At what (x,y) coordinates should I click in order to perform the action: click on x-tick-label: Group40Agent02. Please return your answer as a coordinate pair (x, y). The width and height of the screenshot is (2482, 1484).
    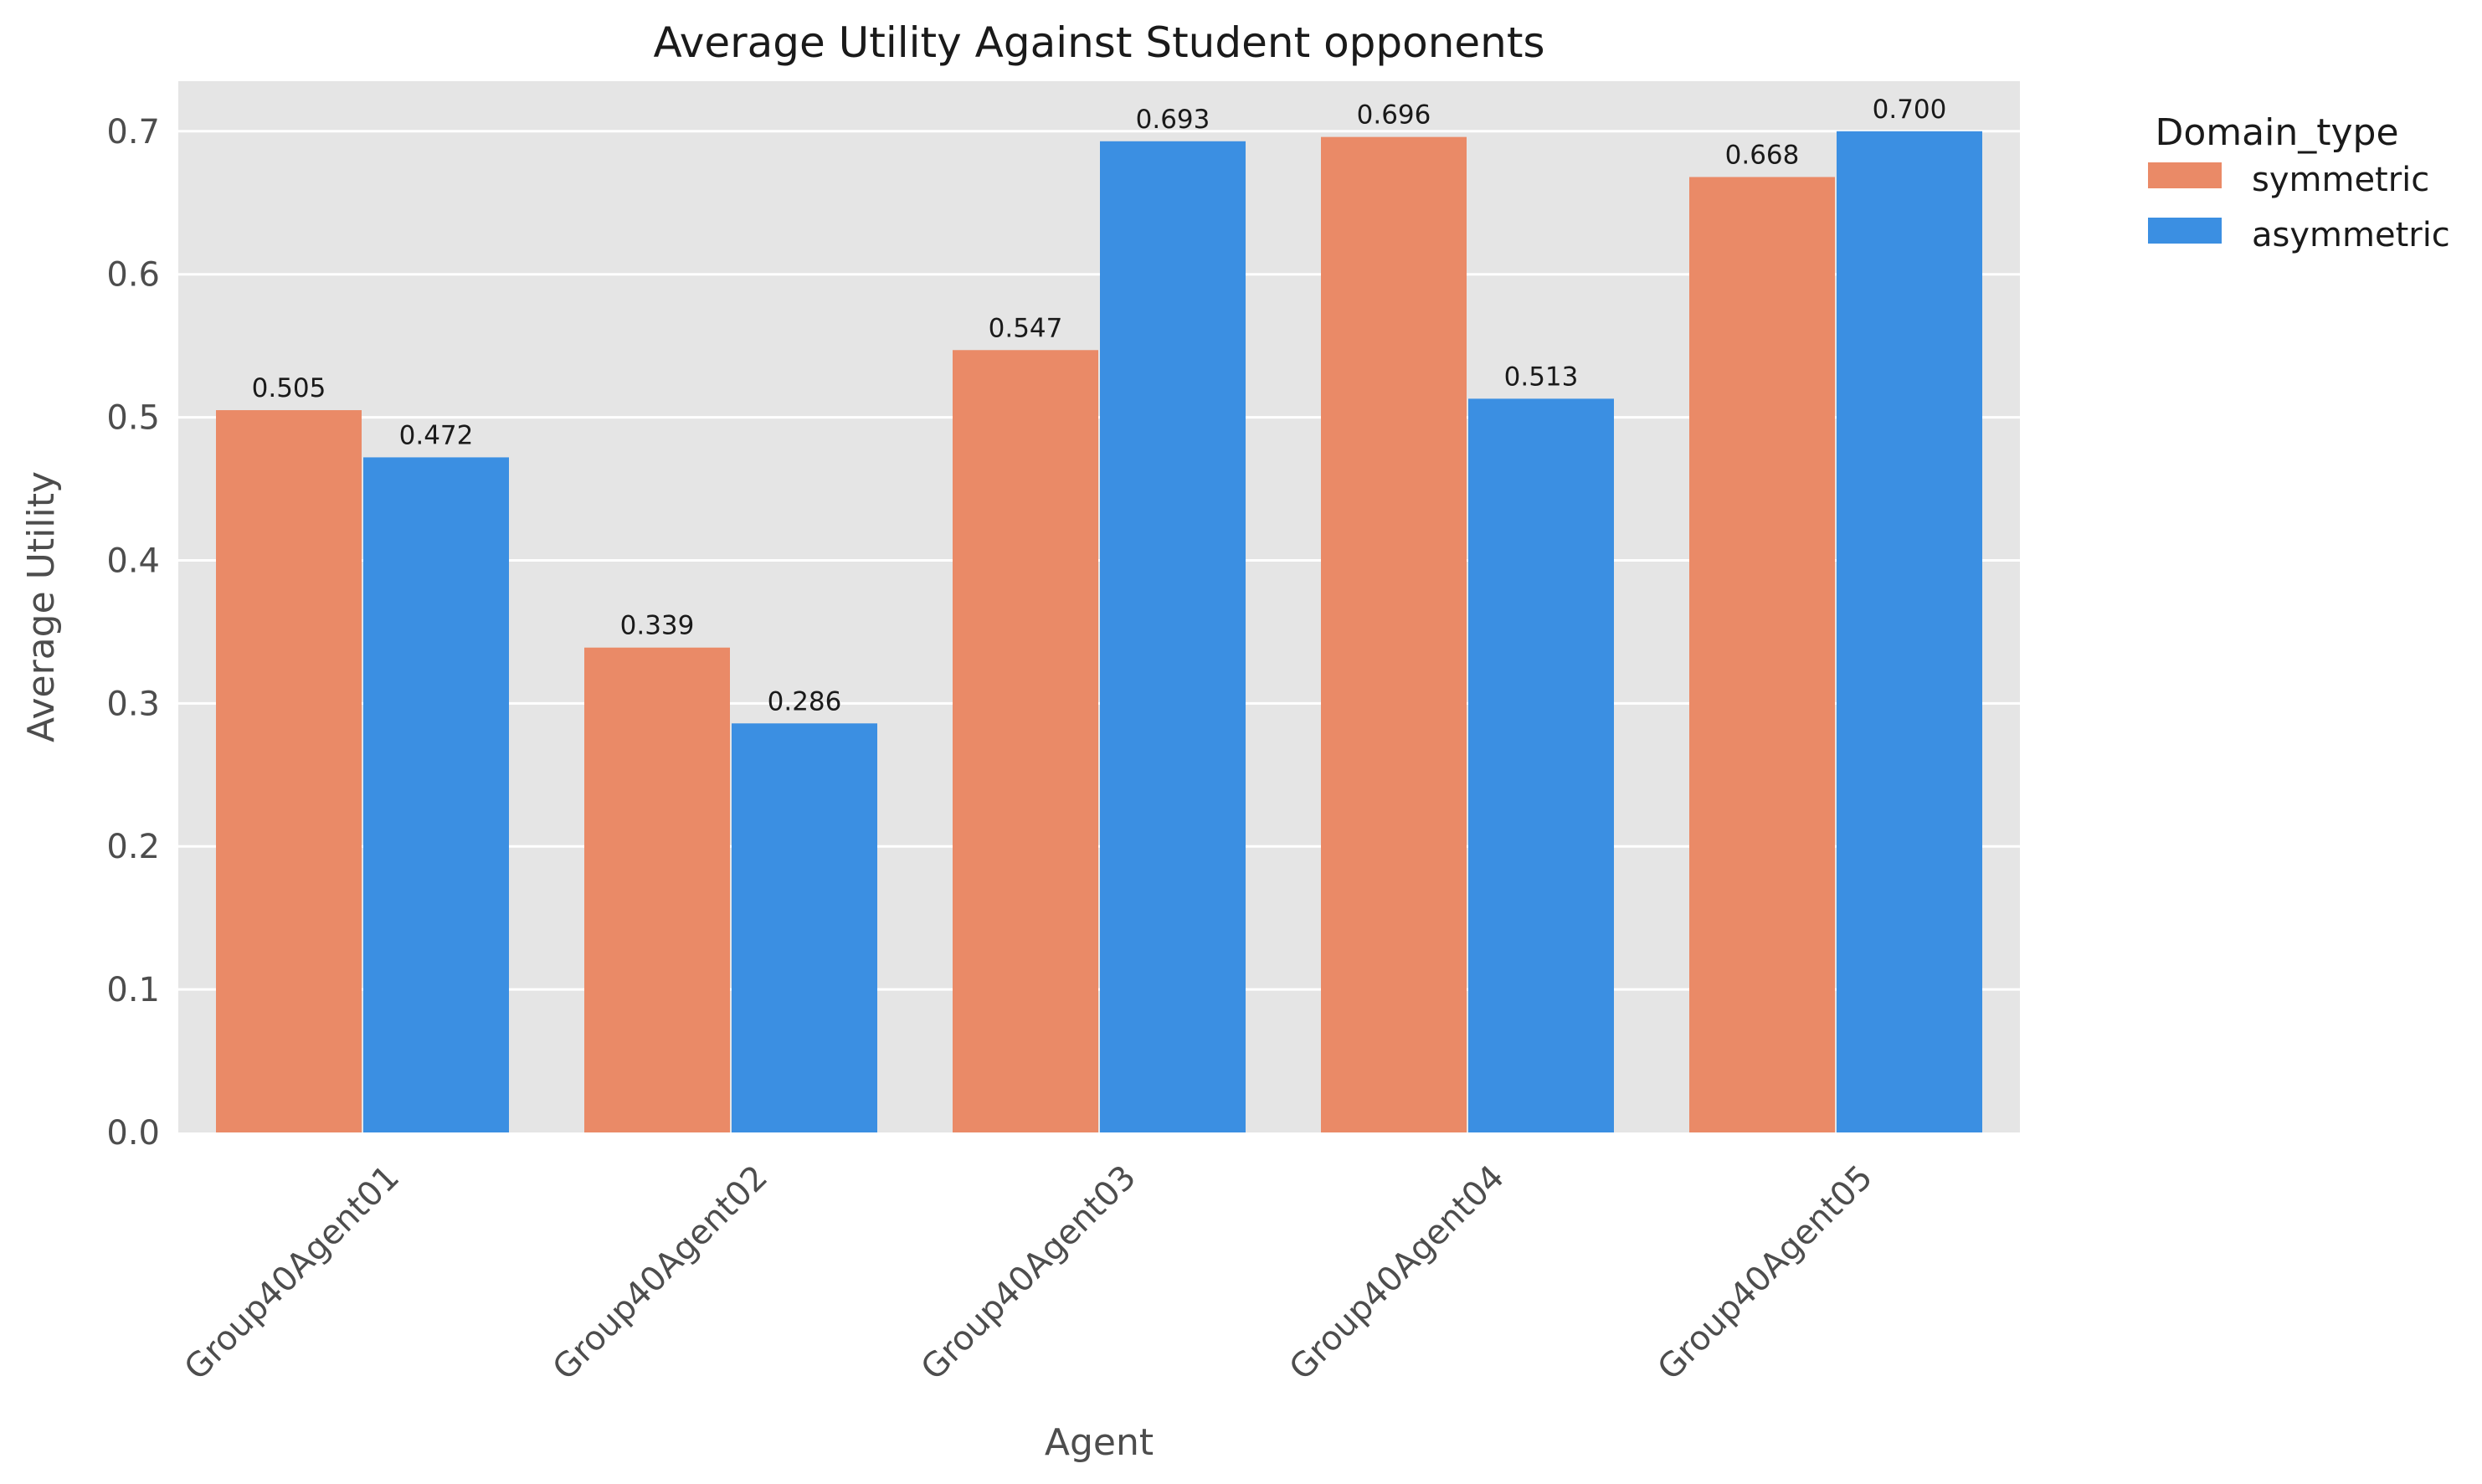
    Looking at the image, I should click on (660, 1273).